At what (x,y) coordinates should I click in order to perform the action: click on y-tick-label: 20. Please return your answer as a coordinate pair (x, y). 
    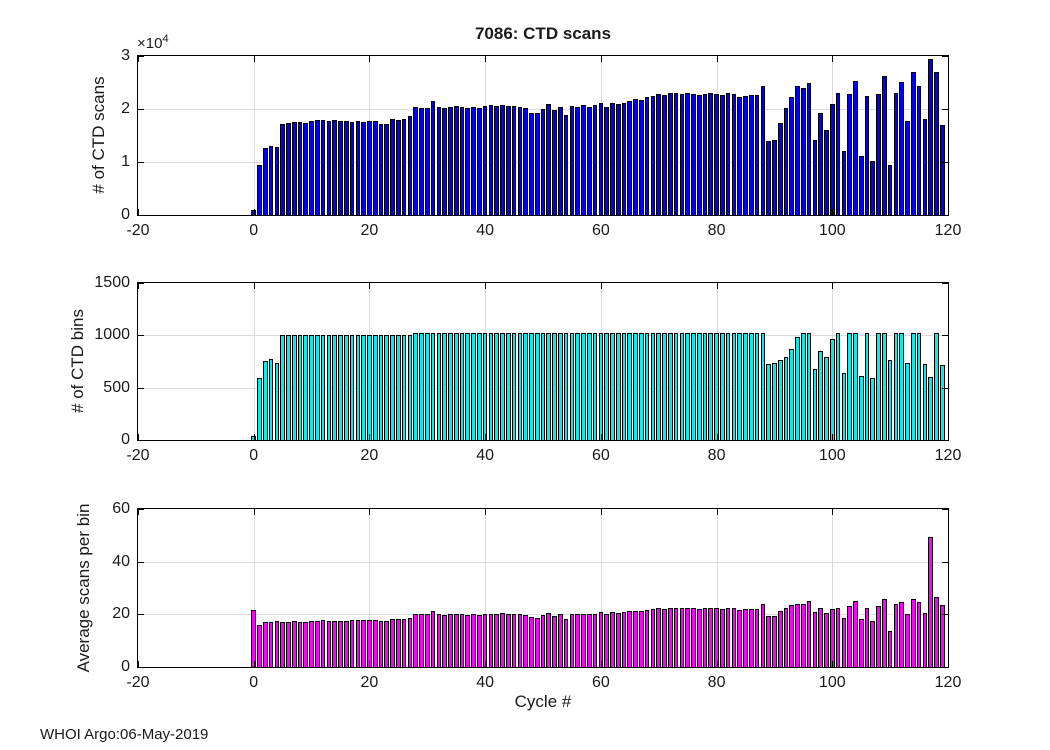
    Looking at the image, I should click on (121, 614).